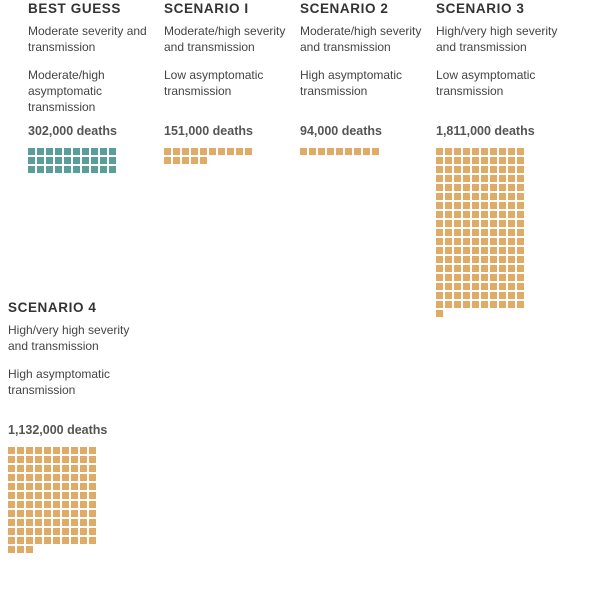 Image resolution: width=600 pixels, height=598 pixels. What do you see at coordinates (87, 39) in the screenshot?
I see `severity-transmission-text: Moderate severity and transmission` at bounding box center [87, 39].